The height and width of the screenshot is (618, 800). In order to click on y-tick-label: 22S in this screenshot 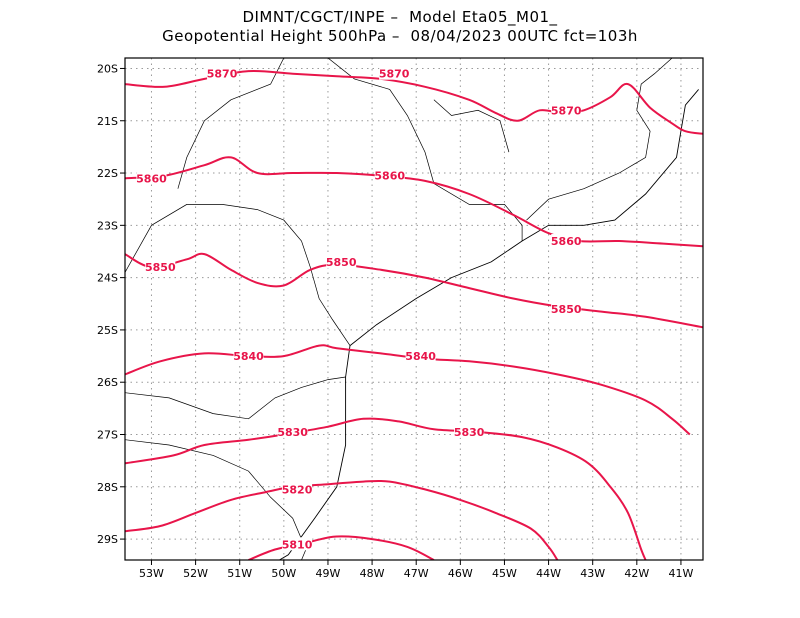, I will do `click(107, 173)`.